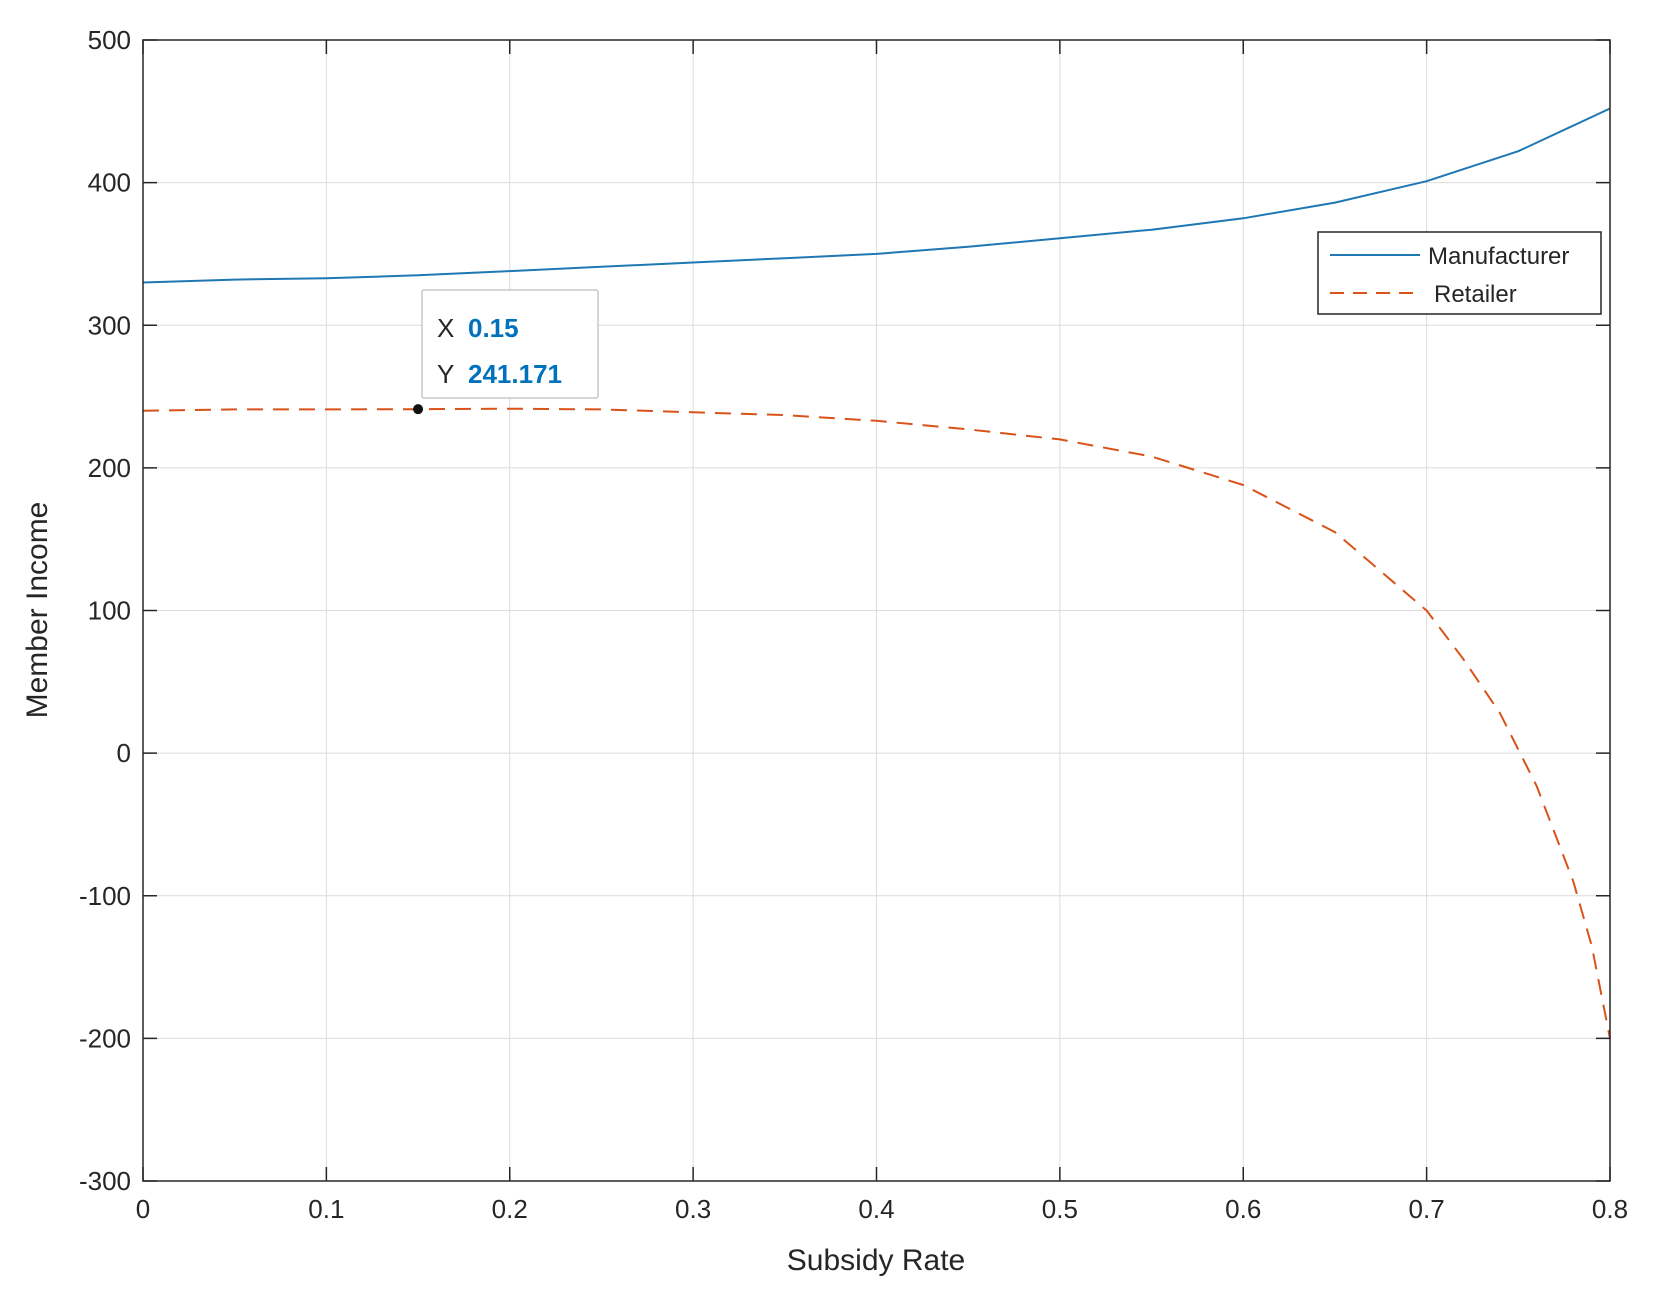 The width and height of the screenshot is (1653, 1302). I want to click on y-tick-label: 400, so click(109, 183).